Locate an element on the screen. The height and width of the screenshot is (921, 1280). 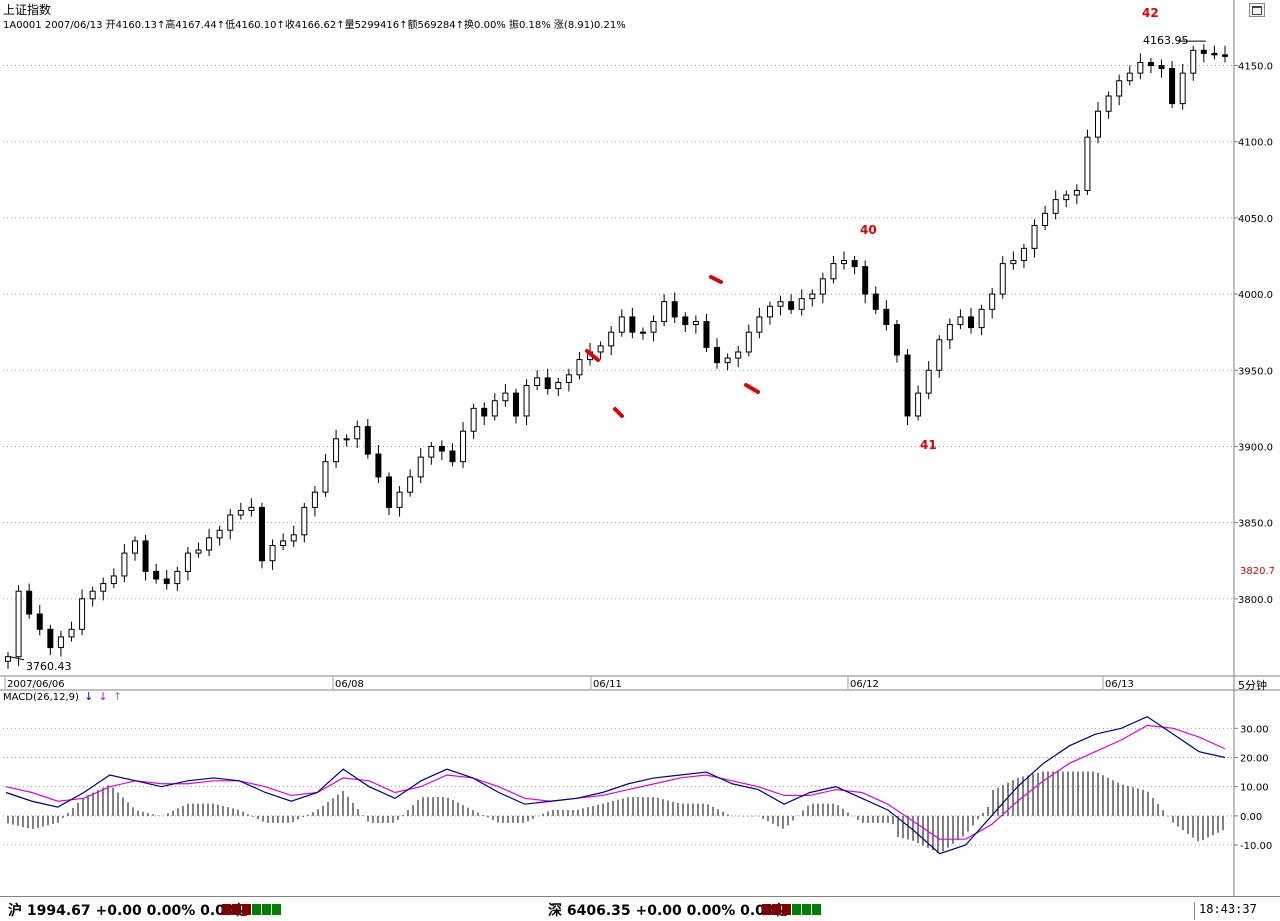
low-value-label: 3760.43 is located at coordinates (49, 666).